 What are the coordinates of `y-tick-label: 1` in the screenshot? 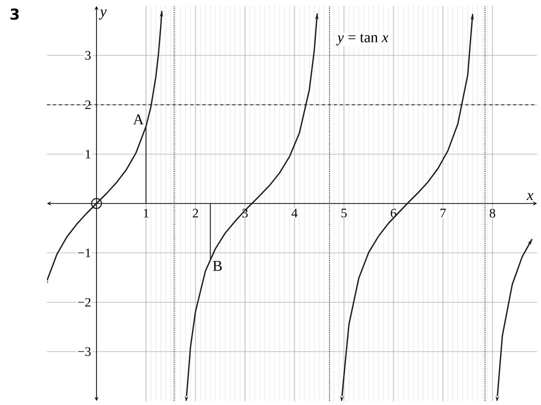 It's located at (88, 154).